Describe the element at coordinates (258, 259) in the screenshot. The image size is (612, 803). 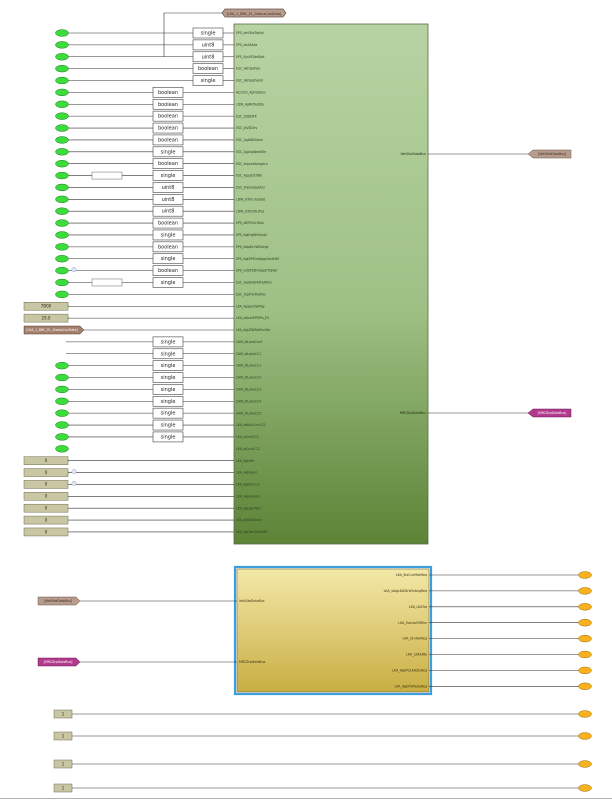
I see `block-port-label: EPS_AgtEPSOrdAppOvrdtHV` at that location.